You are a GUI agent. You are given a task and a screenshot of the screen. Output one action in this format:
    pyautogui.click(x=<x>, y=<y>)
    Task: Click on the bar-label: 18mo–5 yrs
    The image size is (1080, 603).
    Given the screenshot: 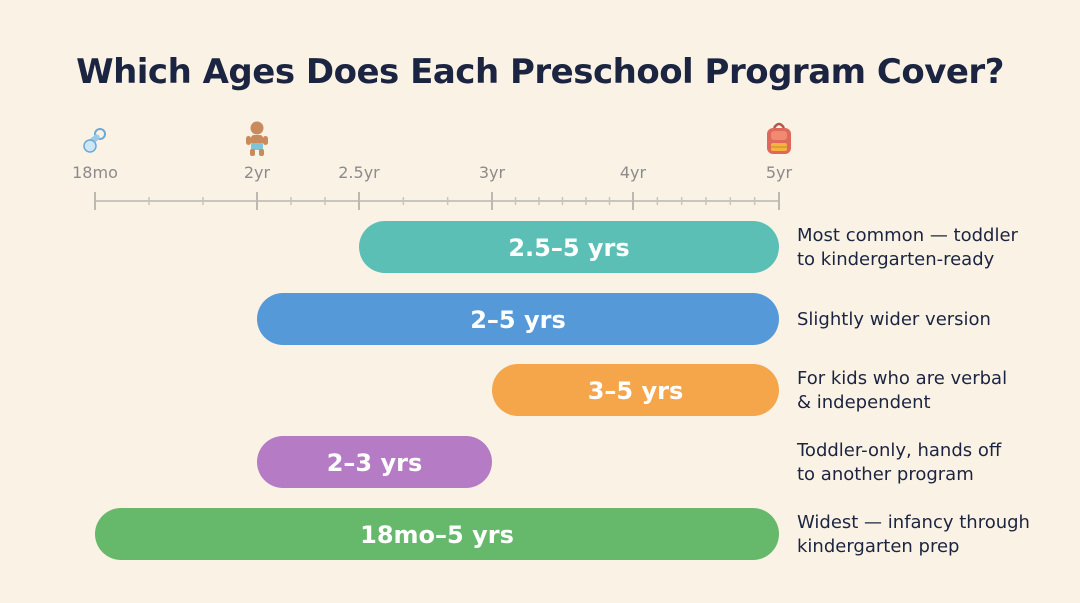 What is the action you would take?
    pyautogui.click(x=437, y=535)
    